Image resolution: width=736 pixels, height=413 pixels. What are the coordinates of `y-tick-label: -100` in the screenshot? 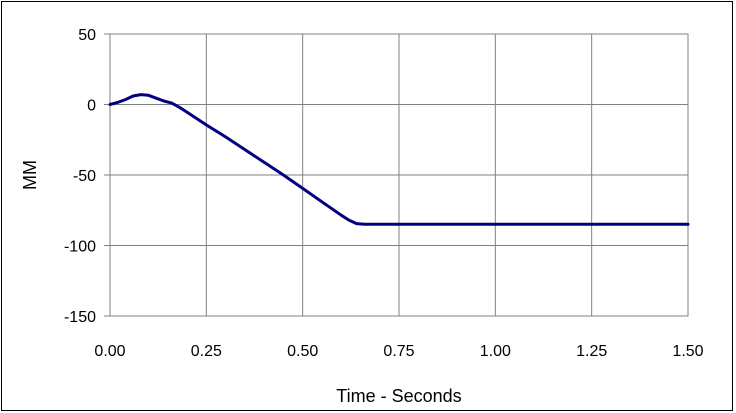 It's located at (80, 247).